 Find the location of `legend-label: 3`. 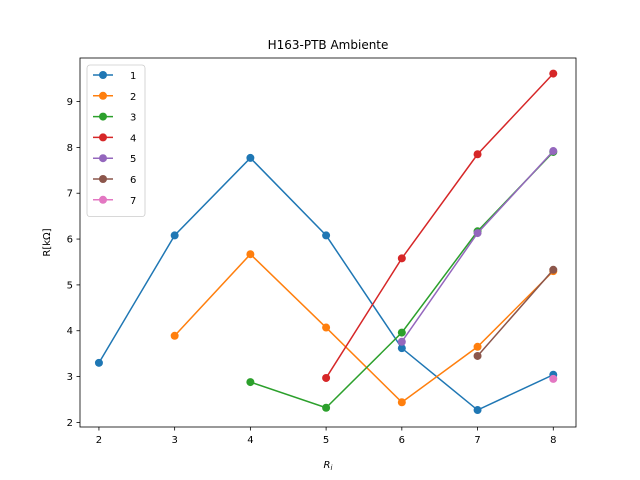

legend-label: 3 is located at coordinates (133, 118).